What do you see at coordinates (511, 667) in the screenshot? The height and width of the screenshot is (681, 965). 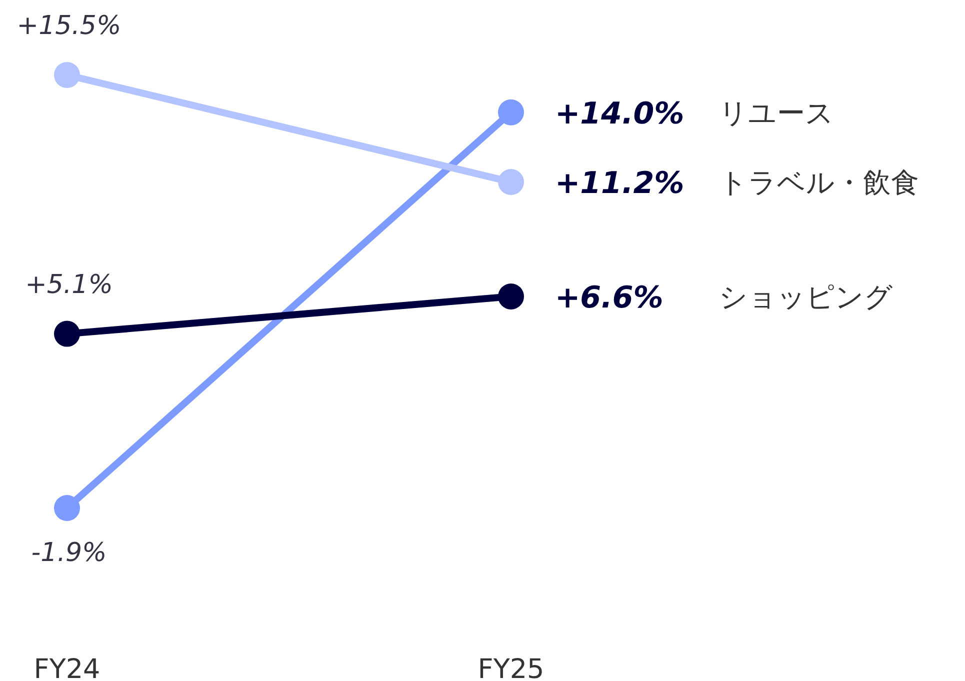 I see `x-tick-label: FY25` at bounding box center [511, 667].